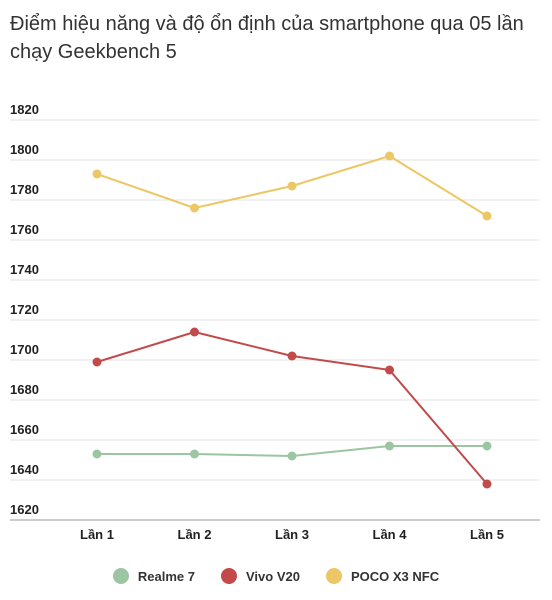  What do you see at coordinates (273, 576) in the screenshot?
I see `legend-label-vivo-v20: Vivo V20` at bounding box center [273, 576].